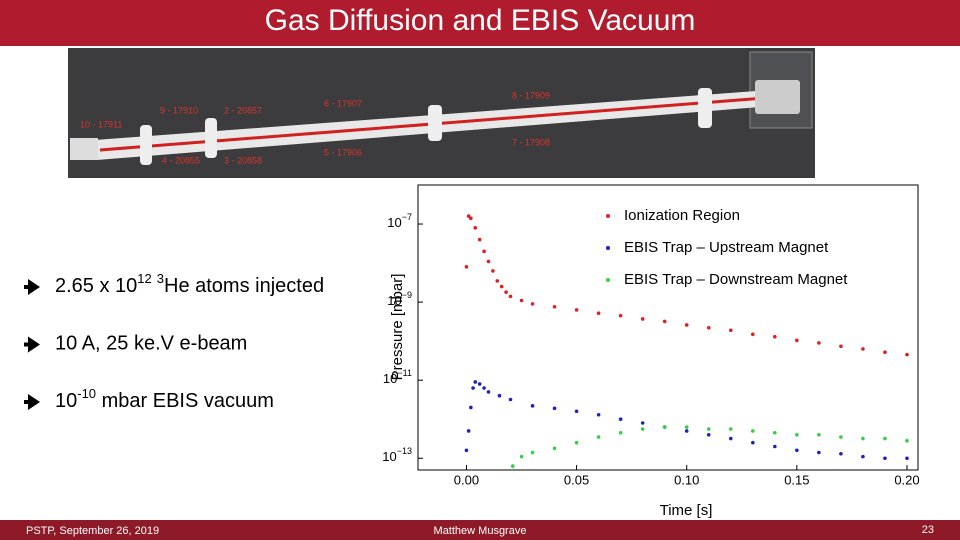  What do you see at coordinates (96, 286) in the screenshot?
I see `text-run: 2.65 x 10` at bounding box center [96, 286].